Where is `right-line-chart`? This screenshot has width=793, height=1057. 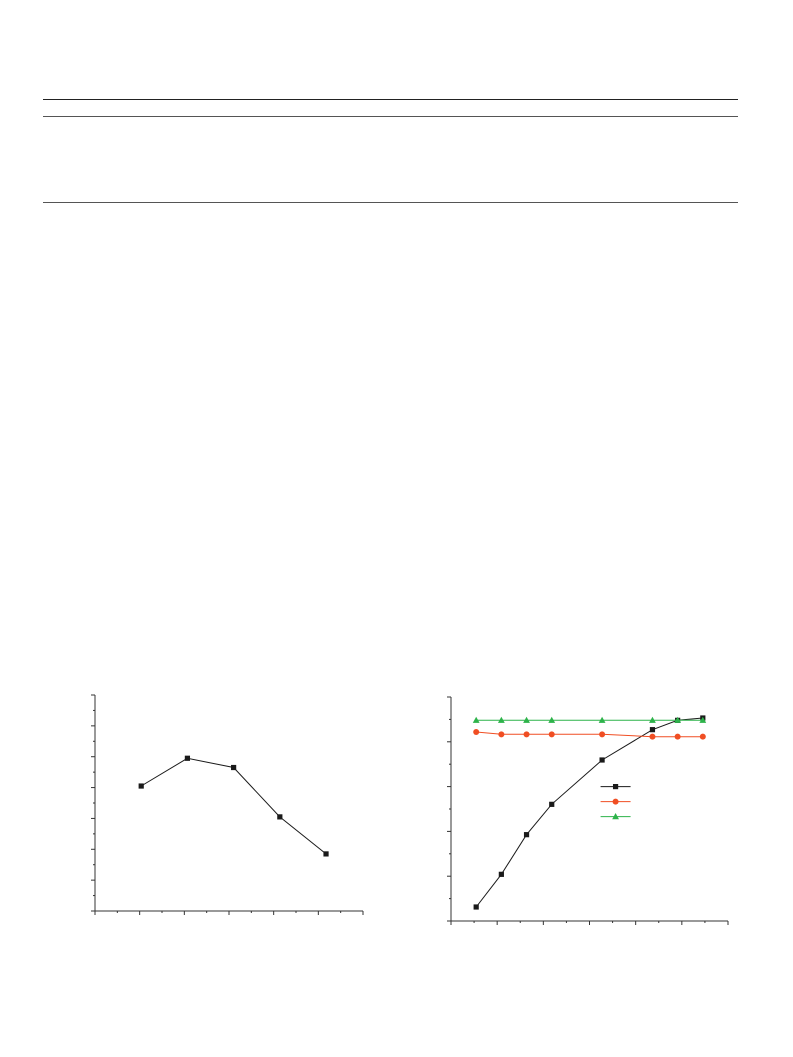
right-line-chart is located at coordinates (588, 810).